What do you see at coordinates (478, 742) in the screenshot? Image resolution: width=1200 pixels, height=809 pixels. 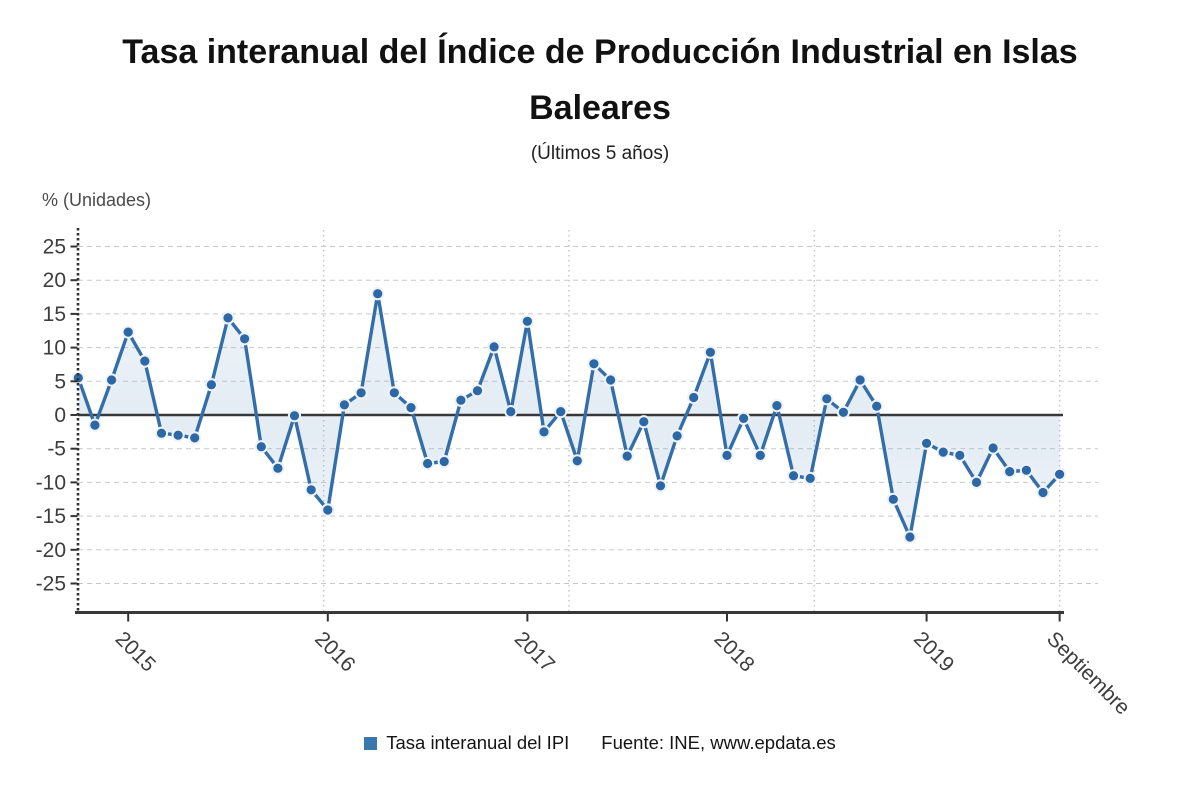 I see `legend-series-label: Tasa interanual del IPI` at bounding box center [478, 742].